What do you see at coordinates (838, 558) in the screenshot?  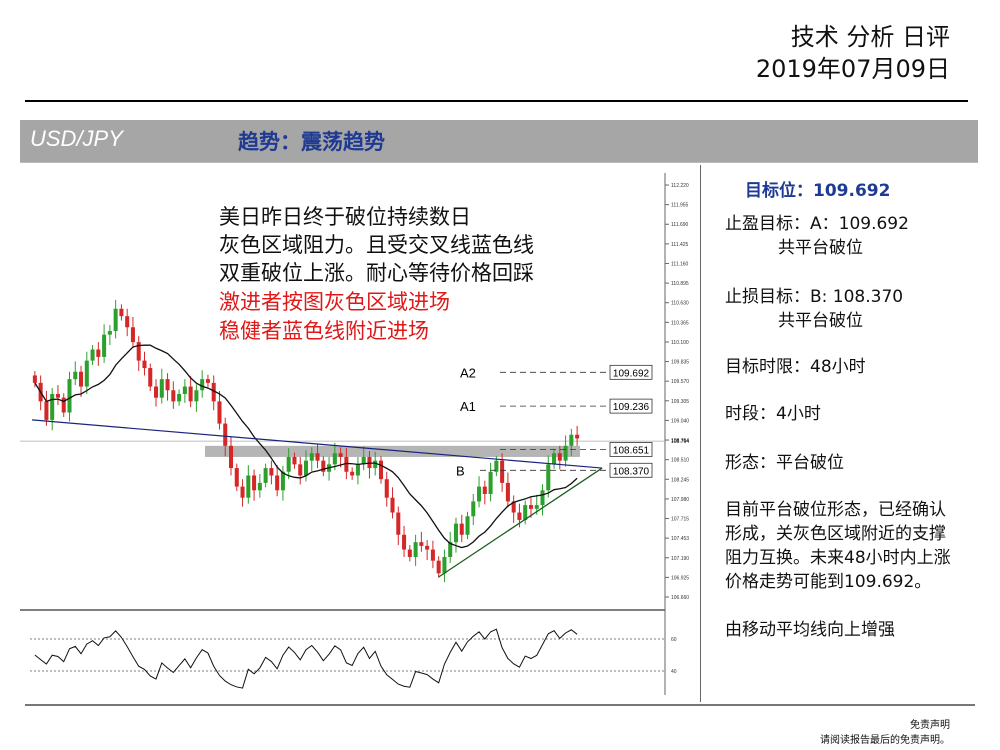 I see `desc-line-3: 阻力互换。未来48小时内上涨` at bounding box center [838, 558].